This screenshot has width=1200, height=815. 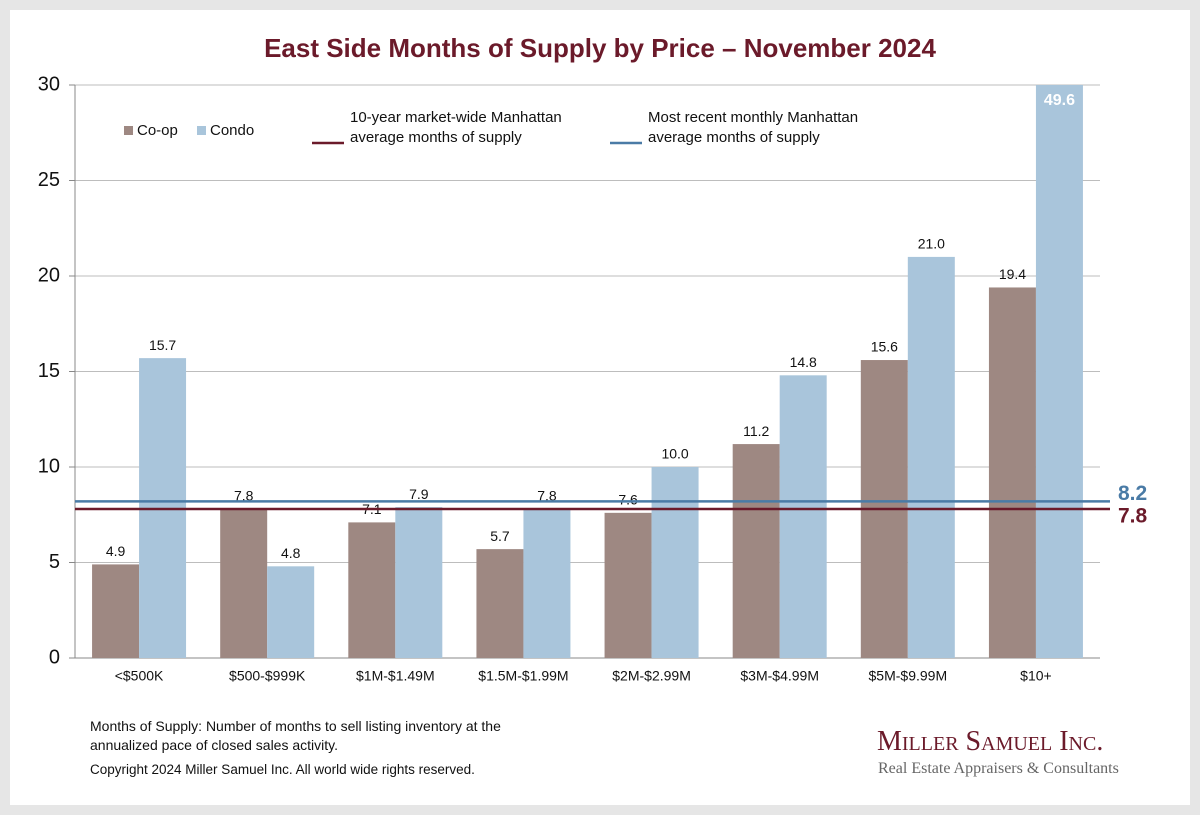 What do you see at coordinates (756, 431) in the screenshot?
I see `data-label: 11.2` at bounding box center [756, 431].